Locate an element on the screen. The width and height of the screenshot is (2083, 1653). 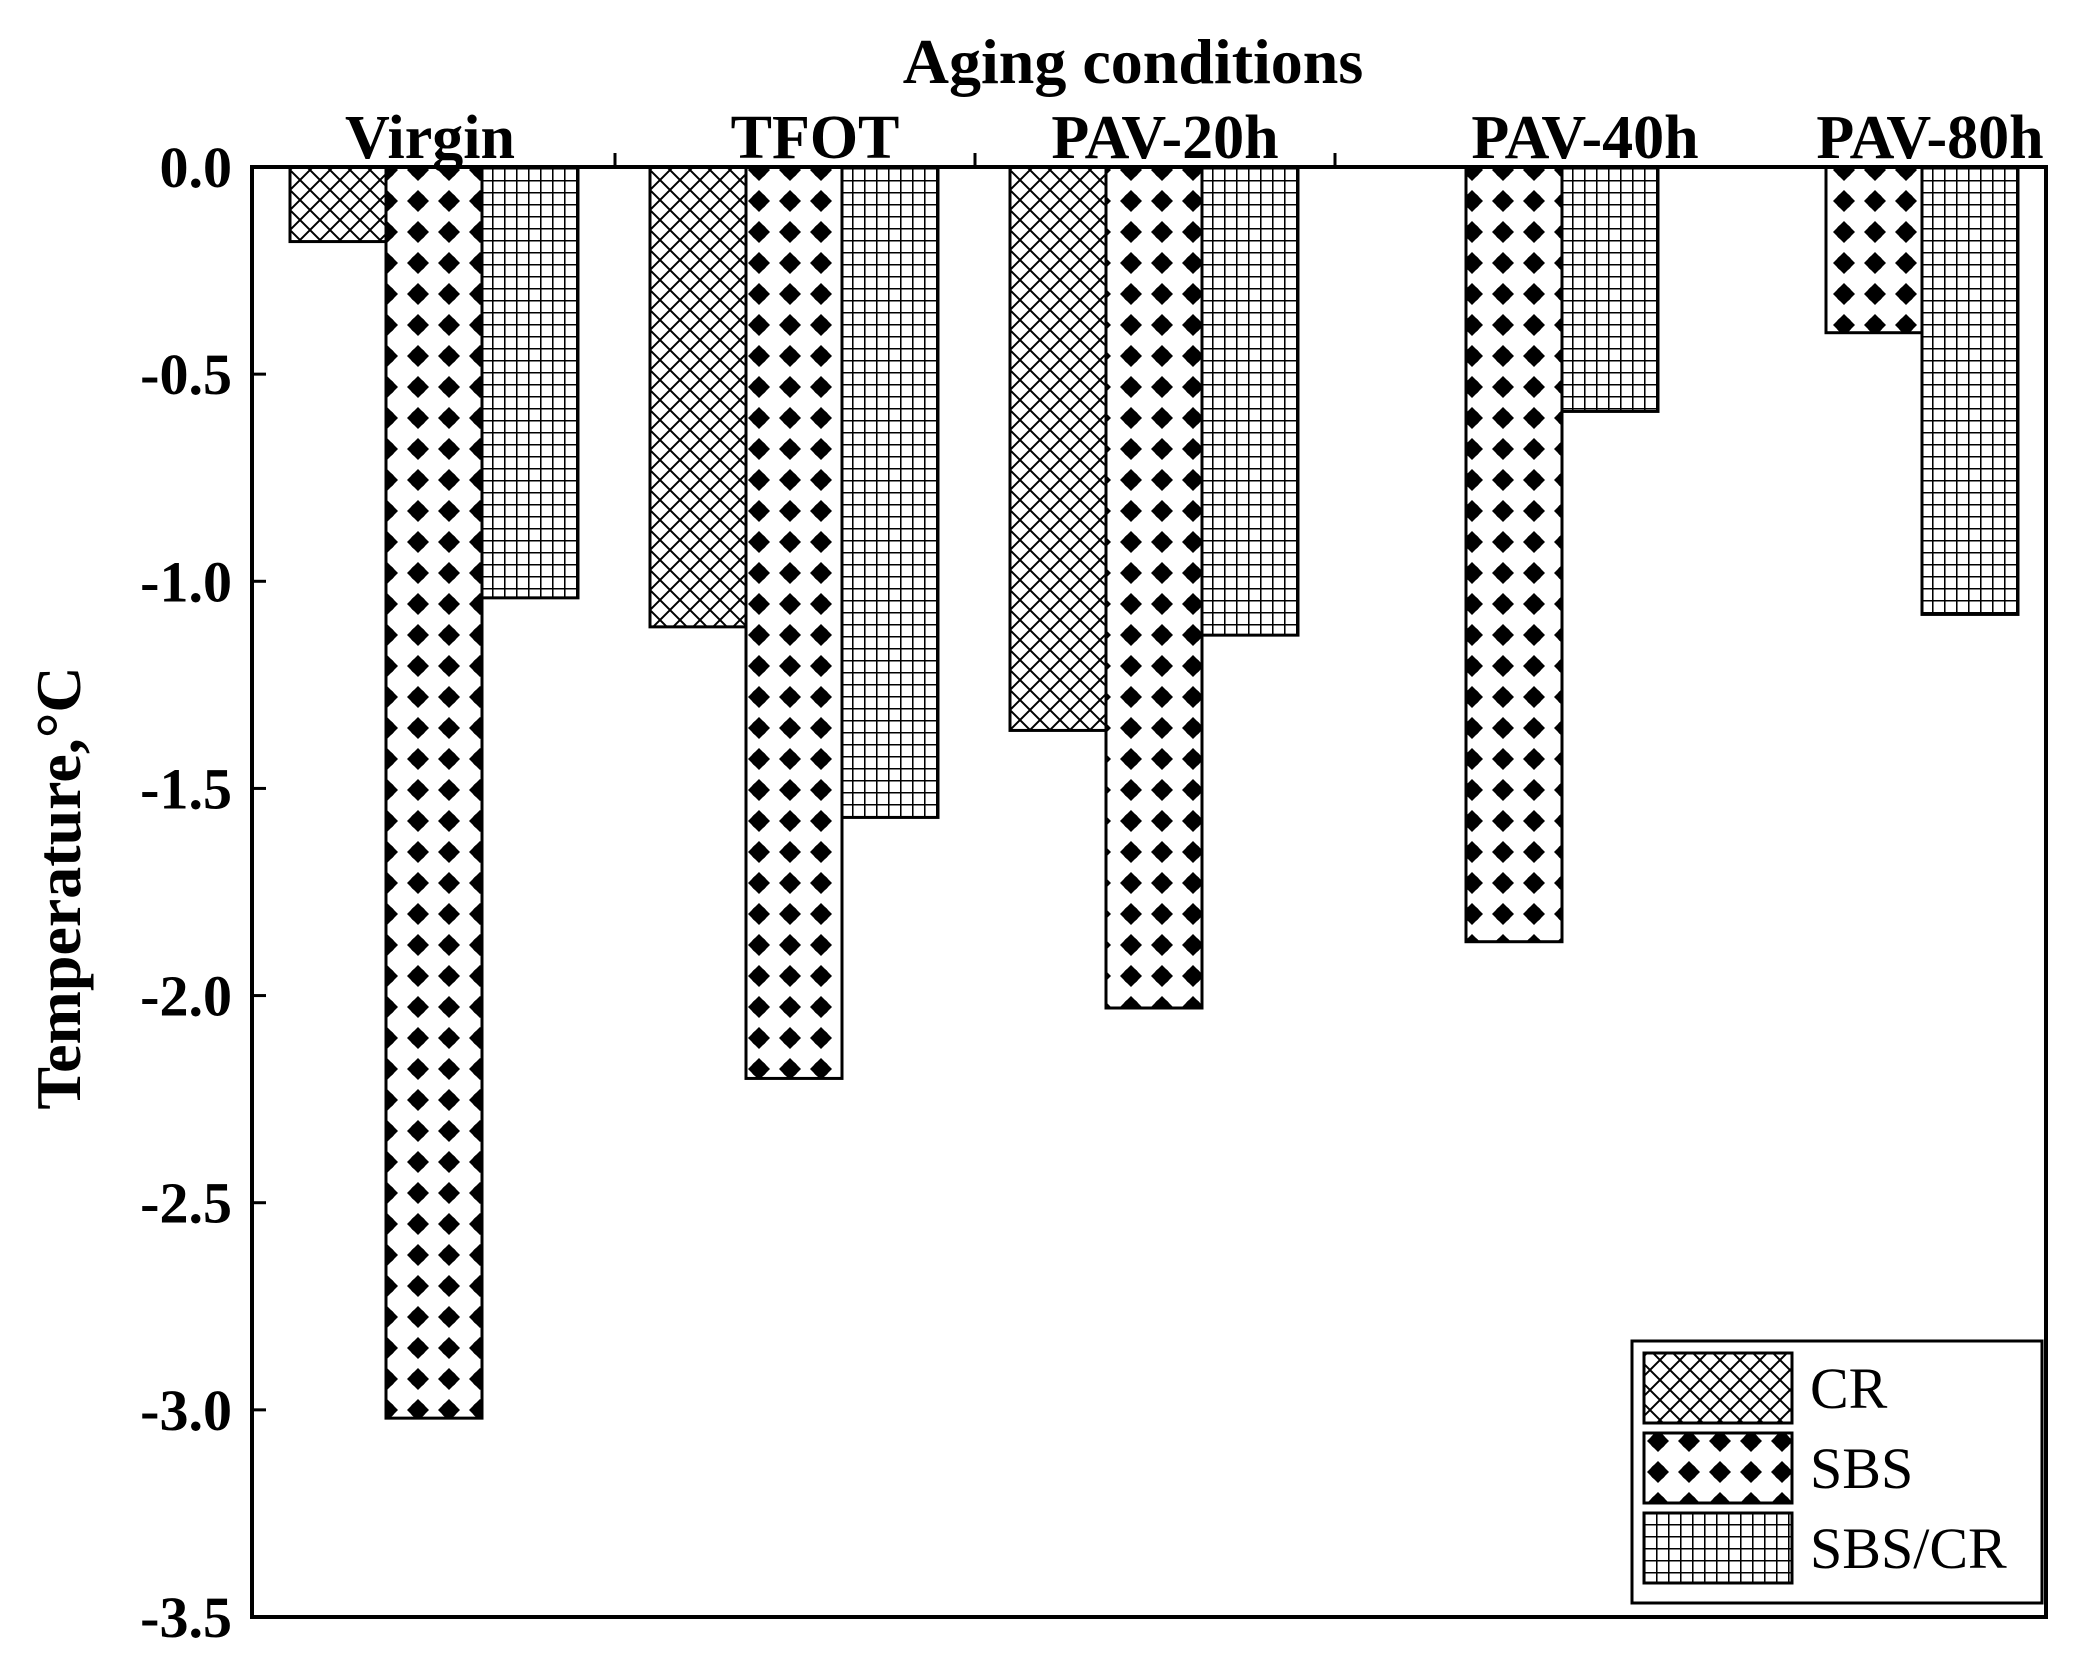
x-tick-label: Virgin is located at coordinates (430, 138).